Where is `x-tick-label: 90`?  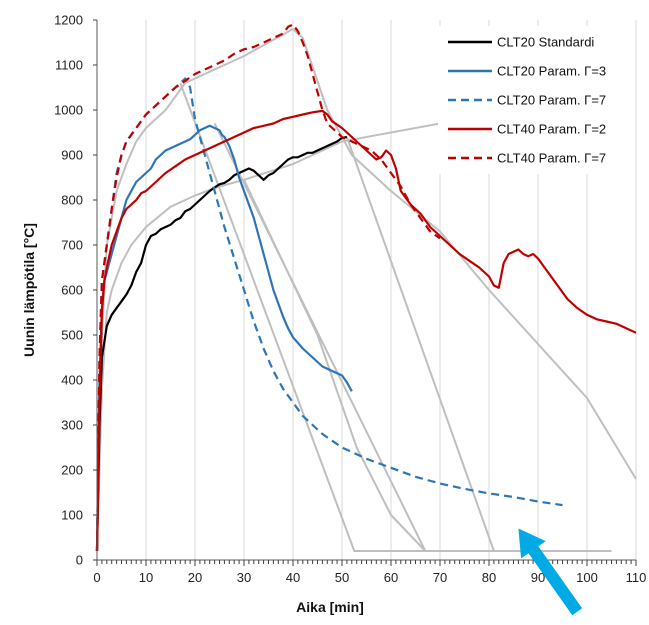 x-tick-label: 90 is located at coordinates (538, 577).